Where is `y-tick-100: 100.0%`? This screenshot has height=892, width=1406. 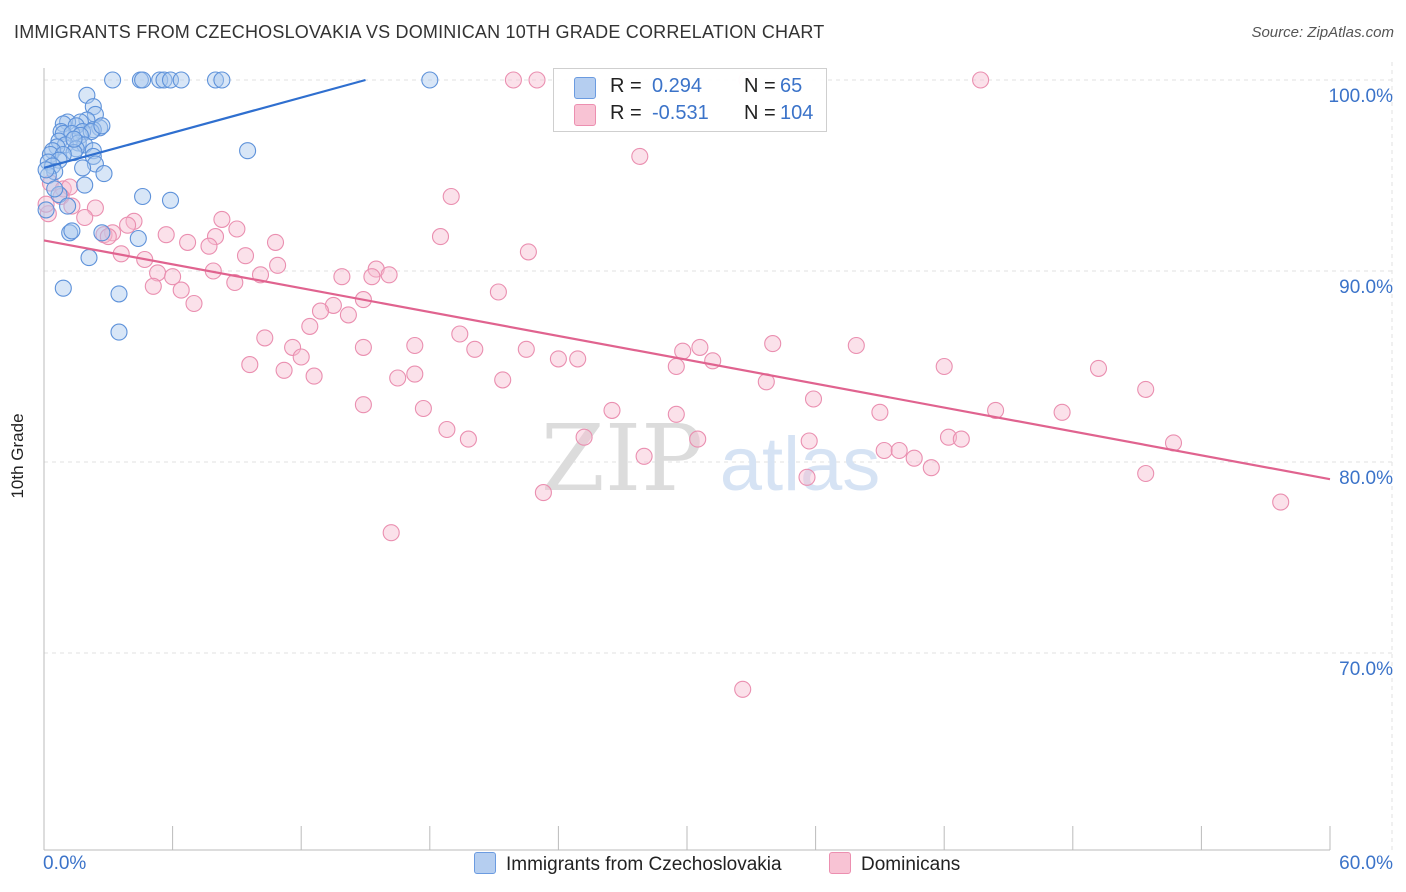 y-tick-100: 100.0% is located at coordinates (1360, 96).